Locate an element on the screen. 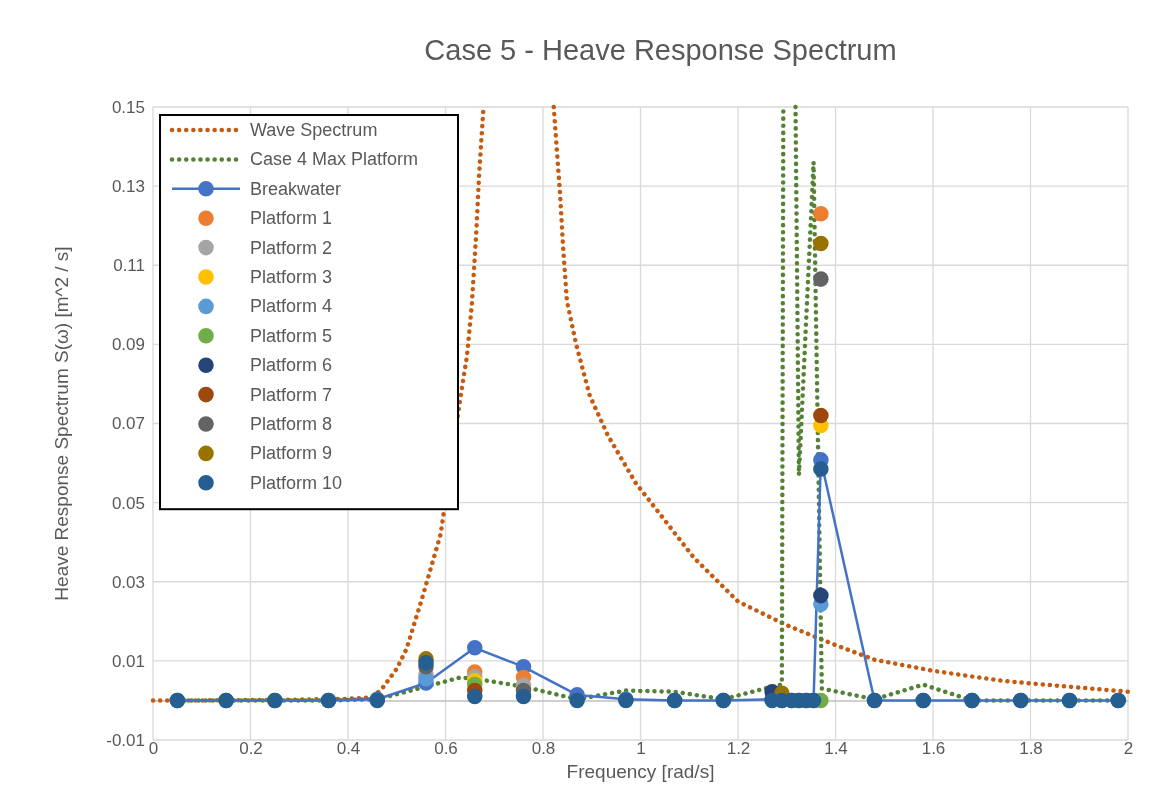 This screenshot has height=810, width=1161. y-tick-label: 0.07 is located at coordinates (128, 424).